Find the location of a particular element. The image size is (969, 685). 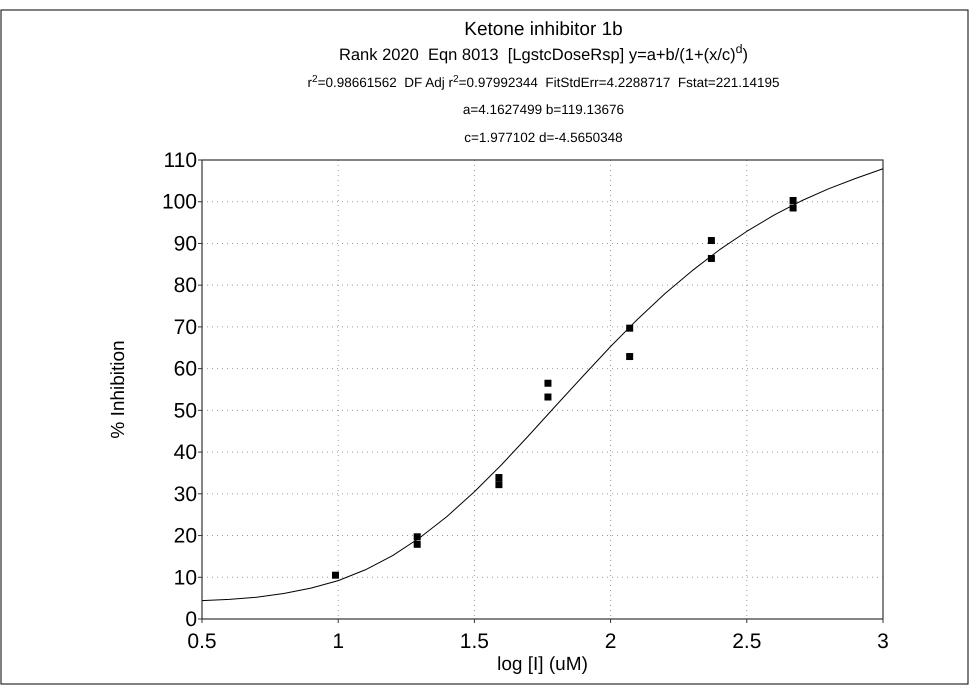

y-tick-label: 70 is located at coordinates (185, 327).